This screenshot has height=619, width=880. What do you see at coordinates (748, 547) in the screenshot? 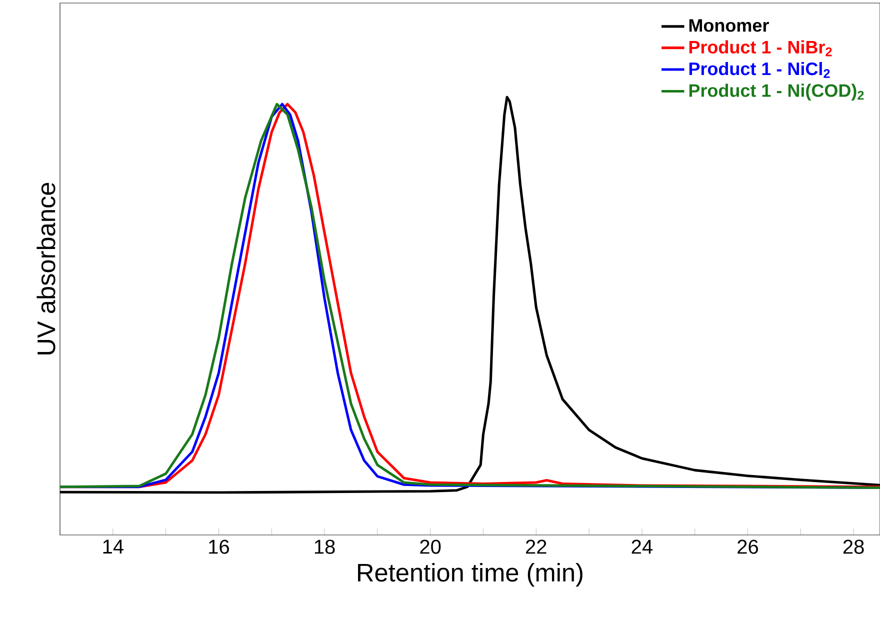
I see `x-tick-label: 26` at bounding box center [748, 547].